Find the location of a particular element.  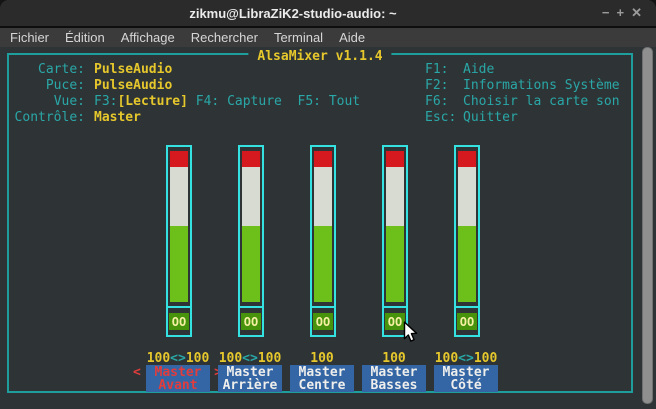

volume-value-basses: 100 is located at coordinates (394, 358).